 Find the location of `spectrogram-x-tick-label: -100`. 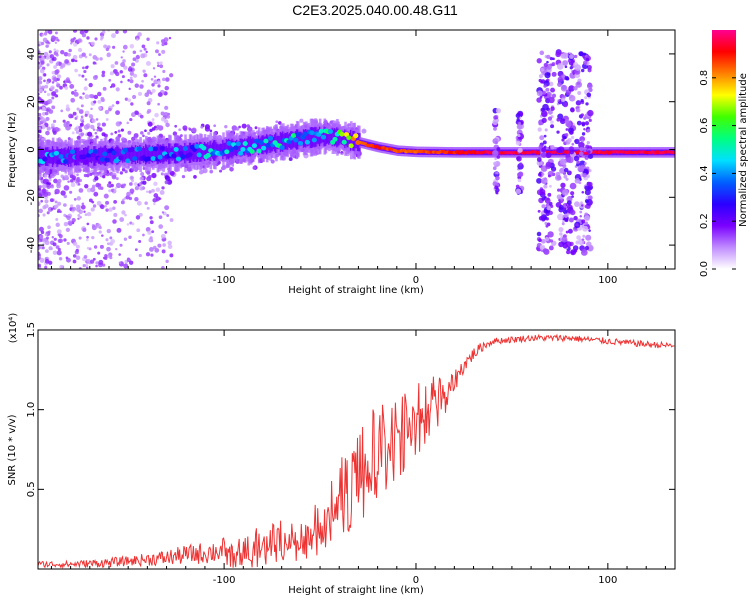

spectrogram-x-tick-label: -100 is located at coordinates (224, 280).